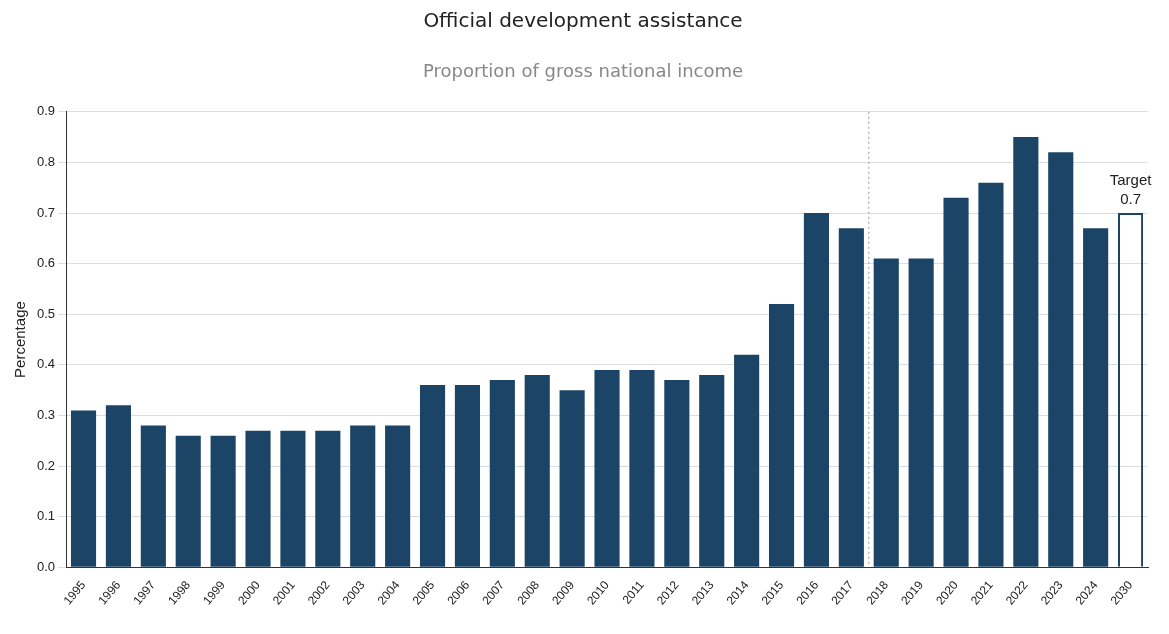  I want to click on y-tick-label: 0.4, so click(46, 364).